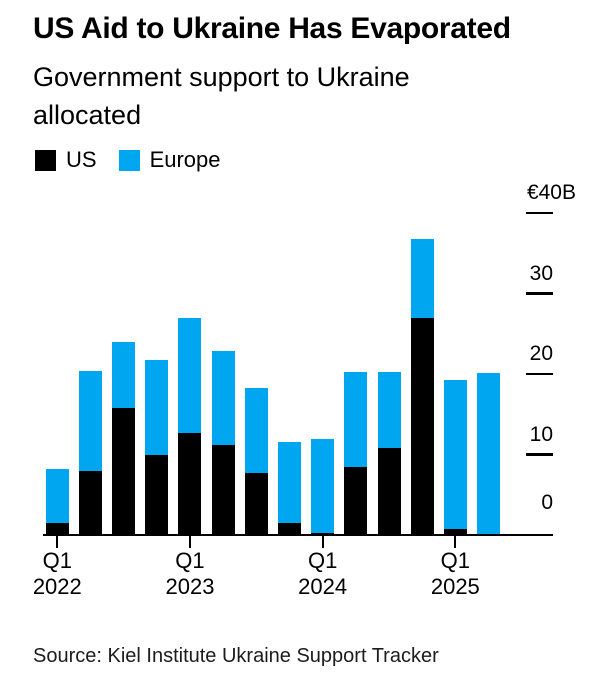 The image size is (605, 680). I want to click on legend: US Europe, so click(128, 160).